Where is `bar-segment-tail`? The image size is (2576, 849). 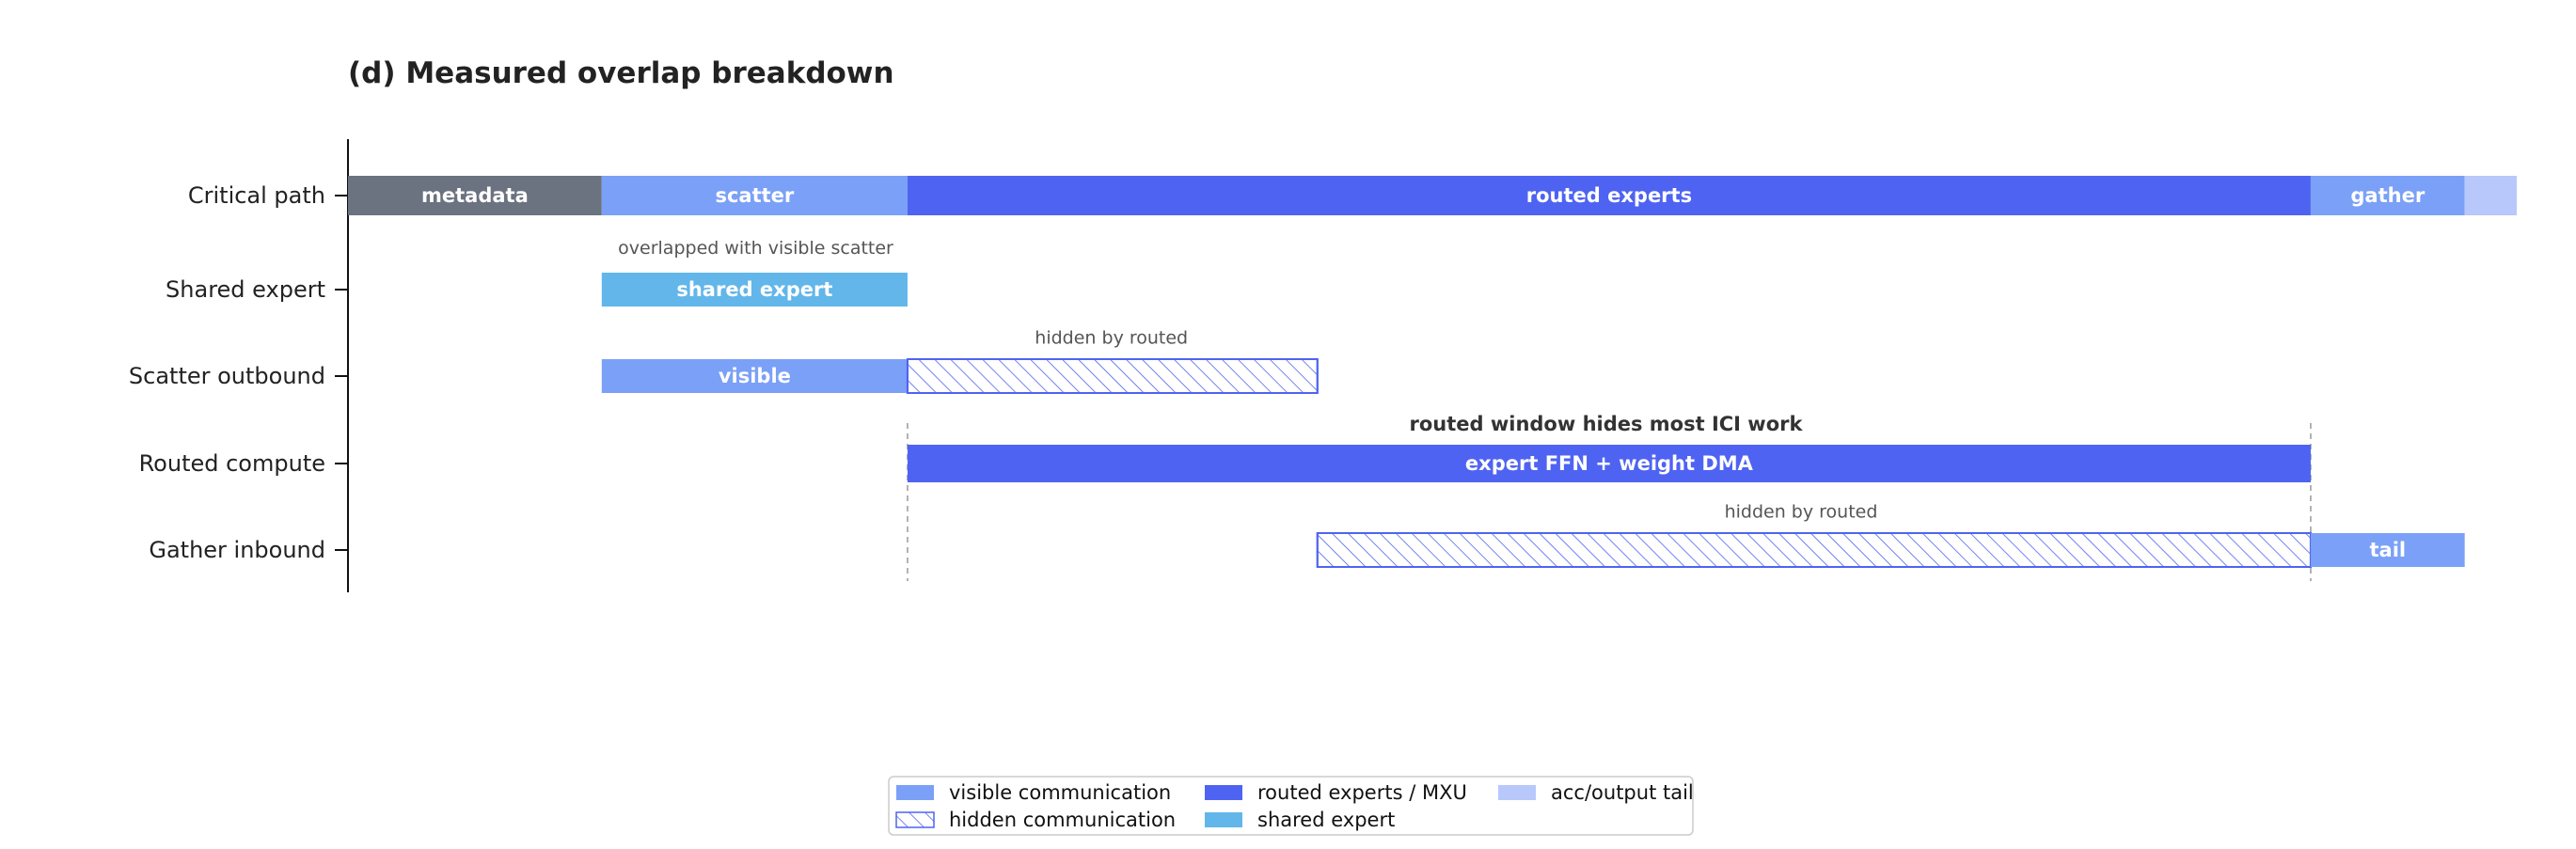 bar-segment-tail is located at coordinates (2387, 550).